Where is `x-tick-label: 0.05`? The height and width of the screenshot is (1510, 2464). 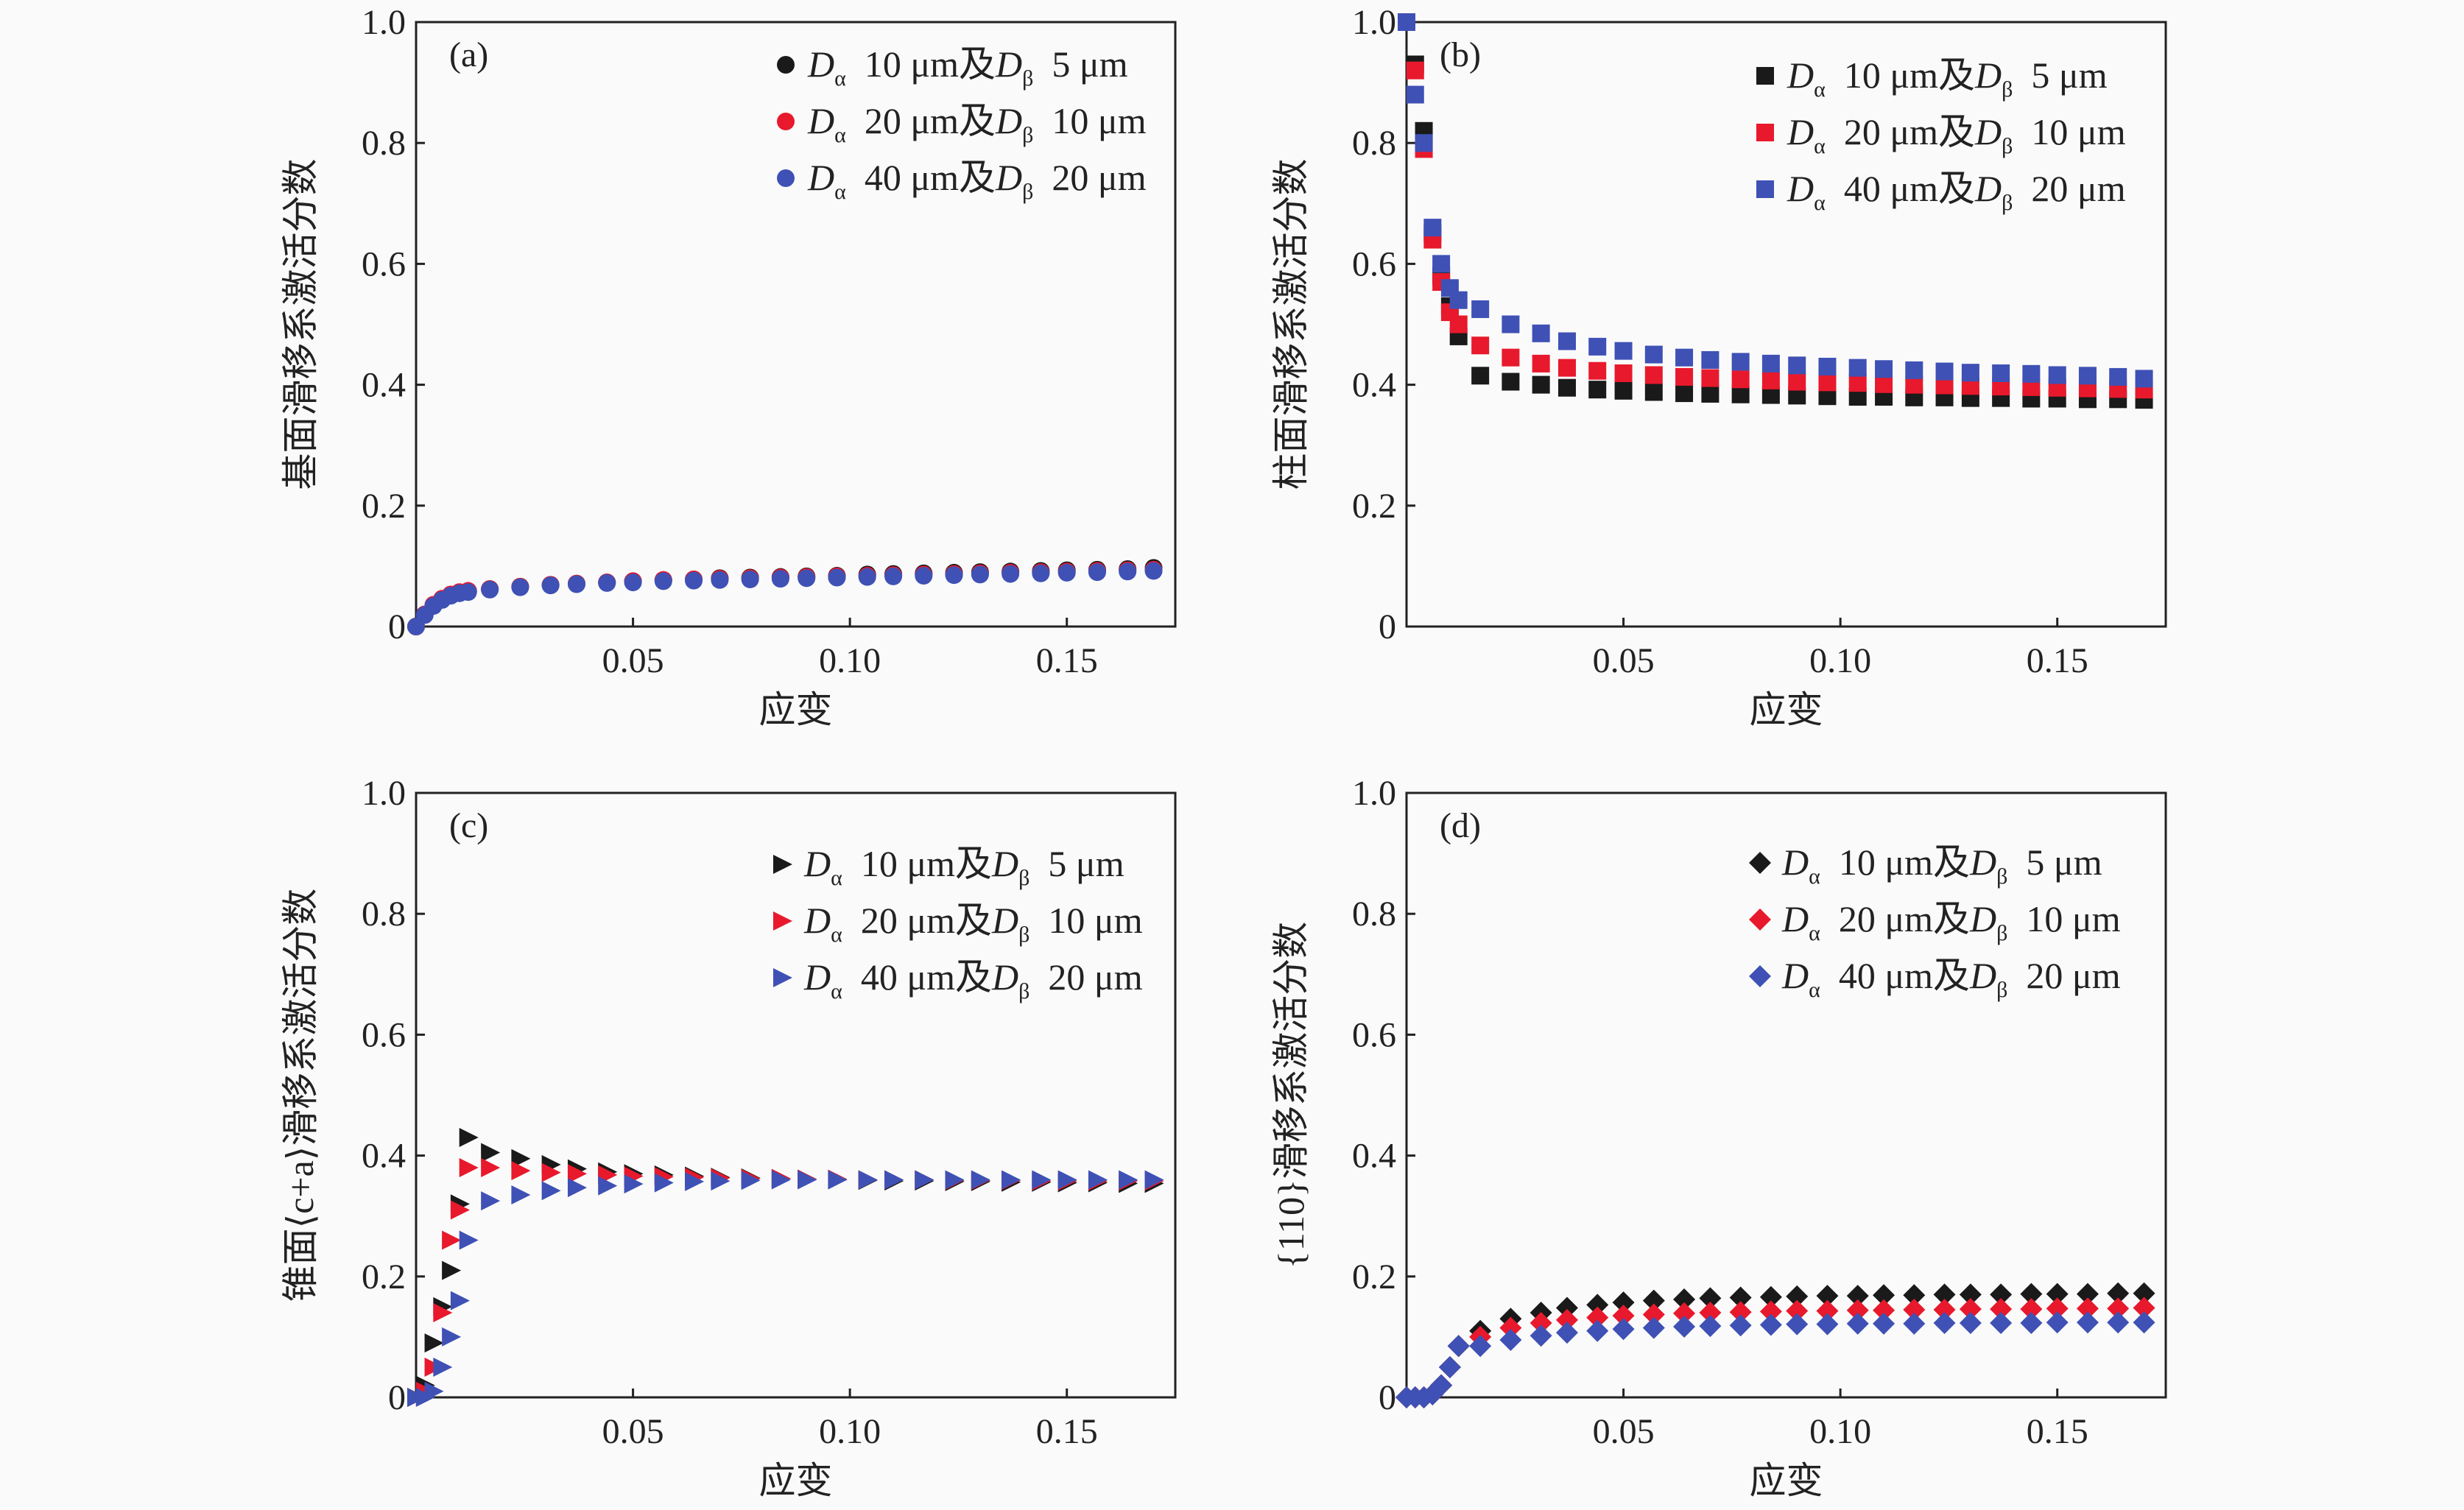
x-tick-label: 0.05 is located at coordinates (633, 1431).